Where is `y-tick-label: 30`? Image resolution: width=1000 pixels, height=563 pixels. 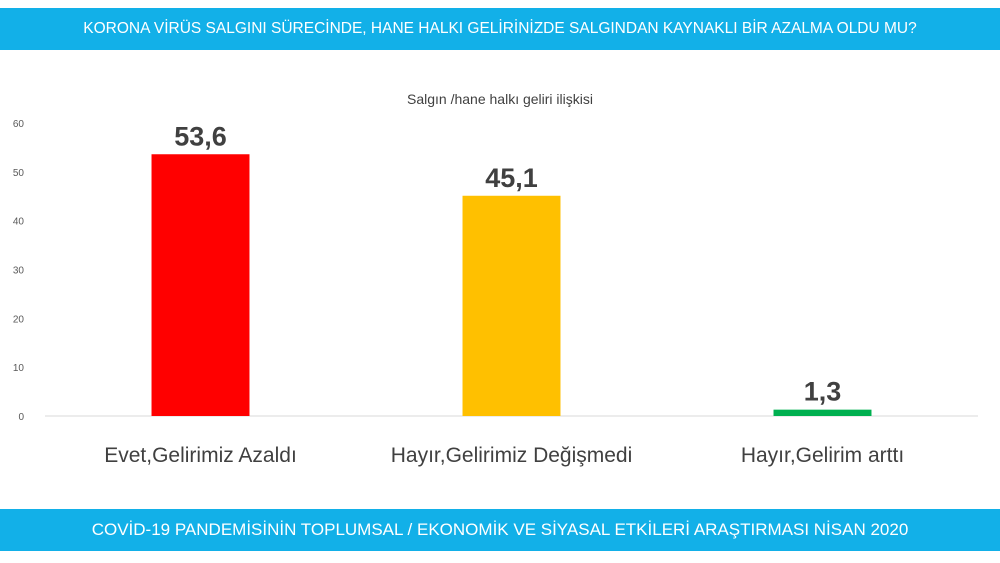 y-tick-label: 30 is located at coordinates (19, 271).